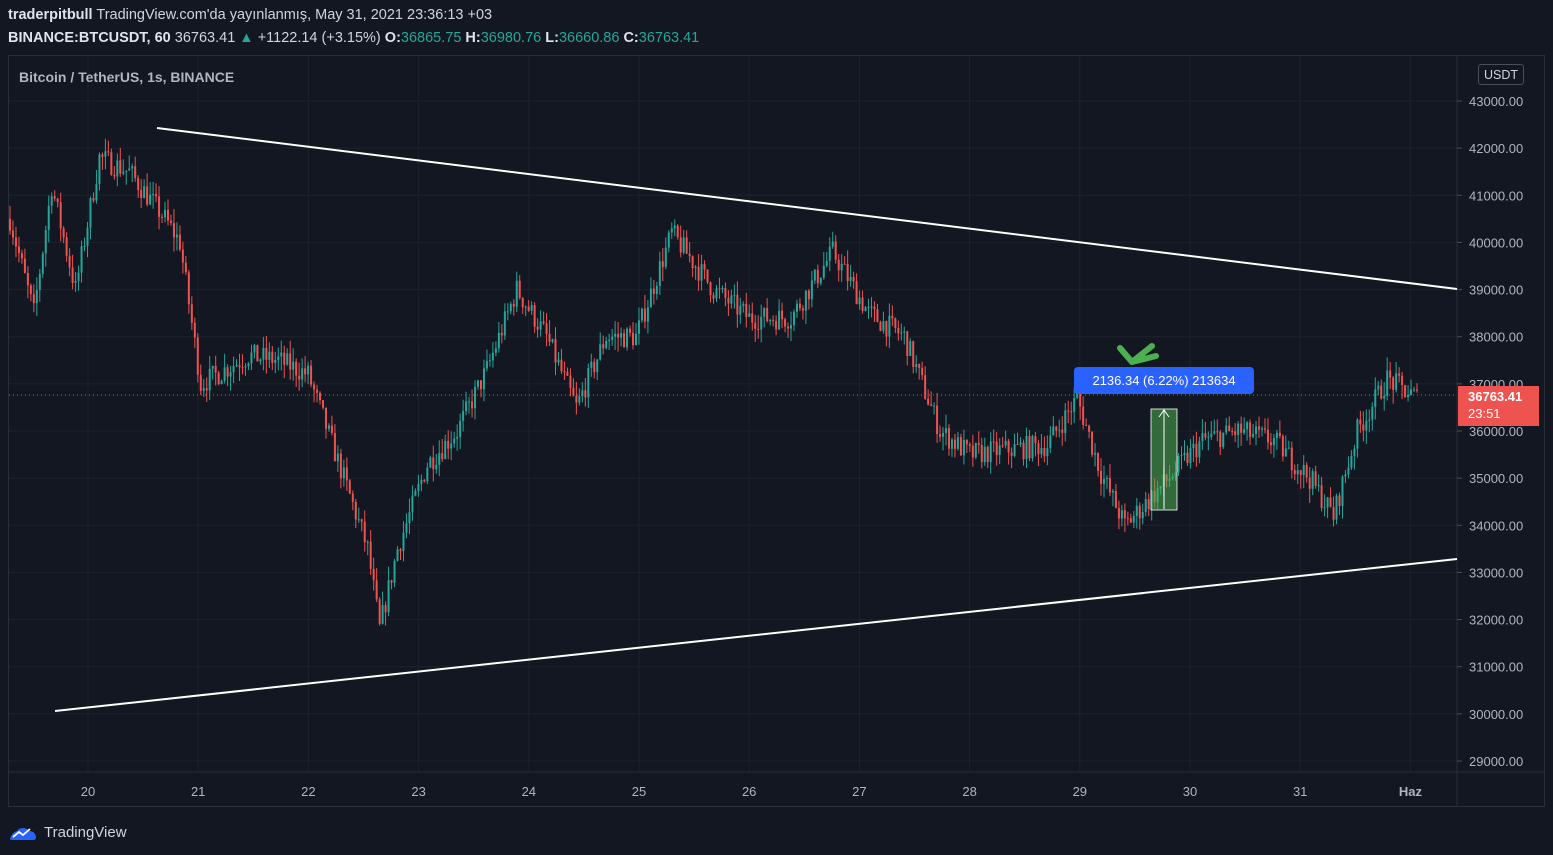  Describe the element at coordinates (1501, 74) in the screenshot. I see `currency-button: USDT` at that location.